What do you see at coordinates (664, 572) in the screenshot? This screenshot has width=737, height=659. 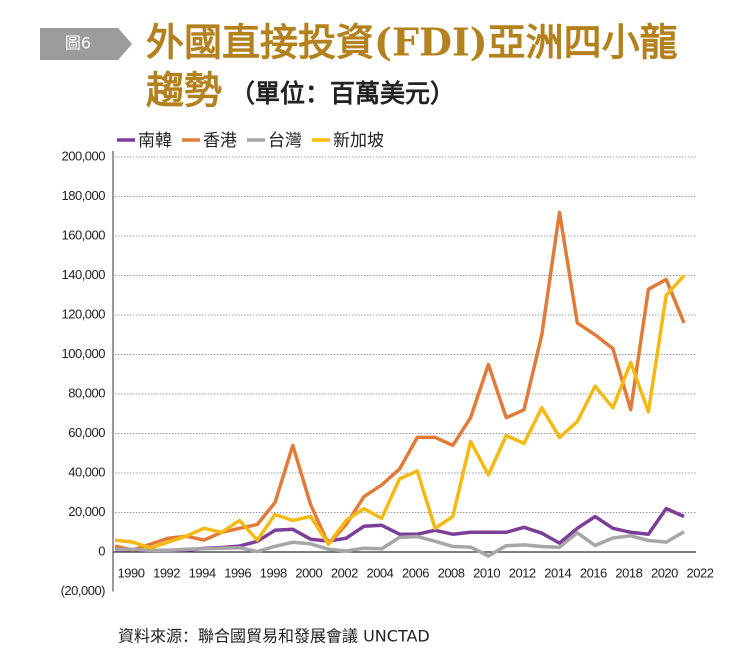 I see `x-tick-label: 2020` at bounding box center [664, 572].